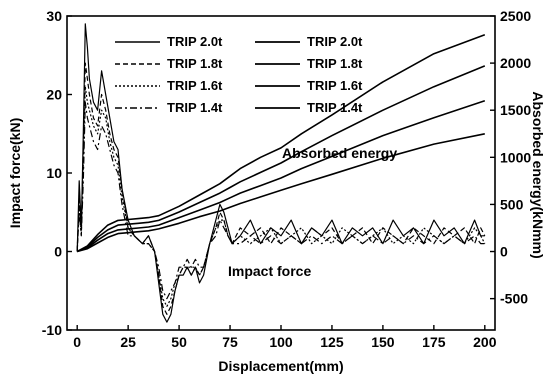  What do you see at coordinates (485, 342) in the screenshot?
I see `x-tick-label-8: 200` at bounding box center [485, 342].